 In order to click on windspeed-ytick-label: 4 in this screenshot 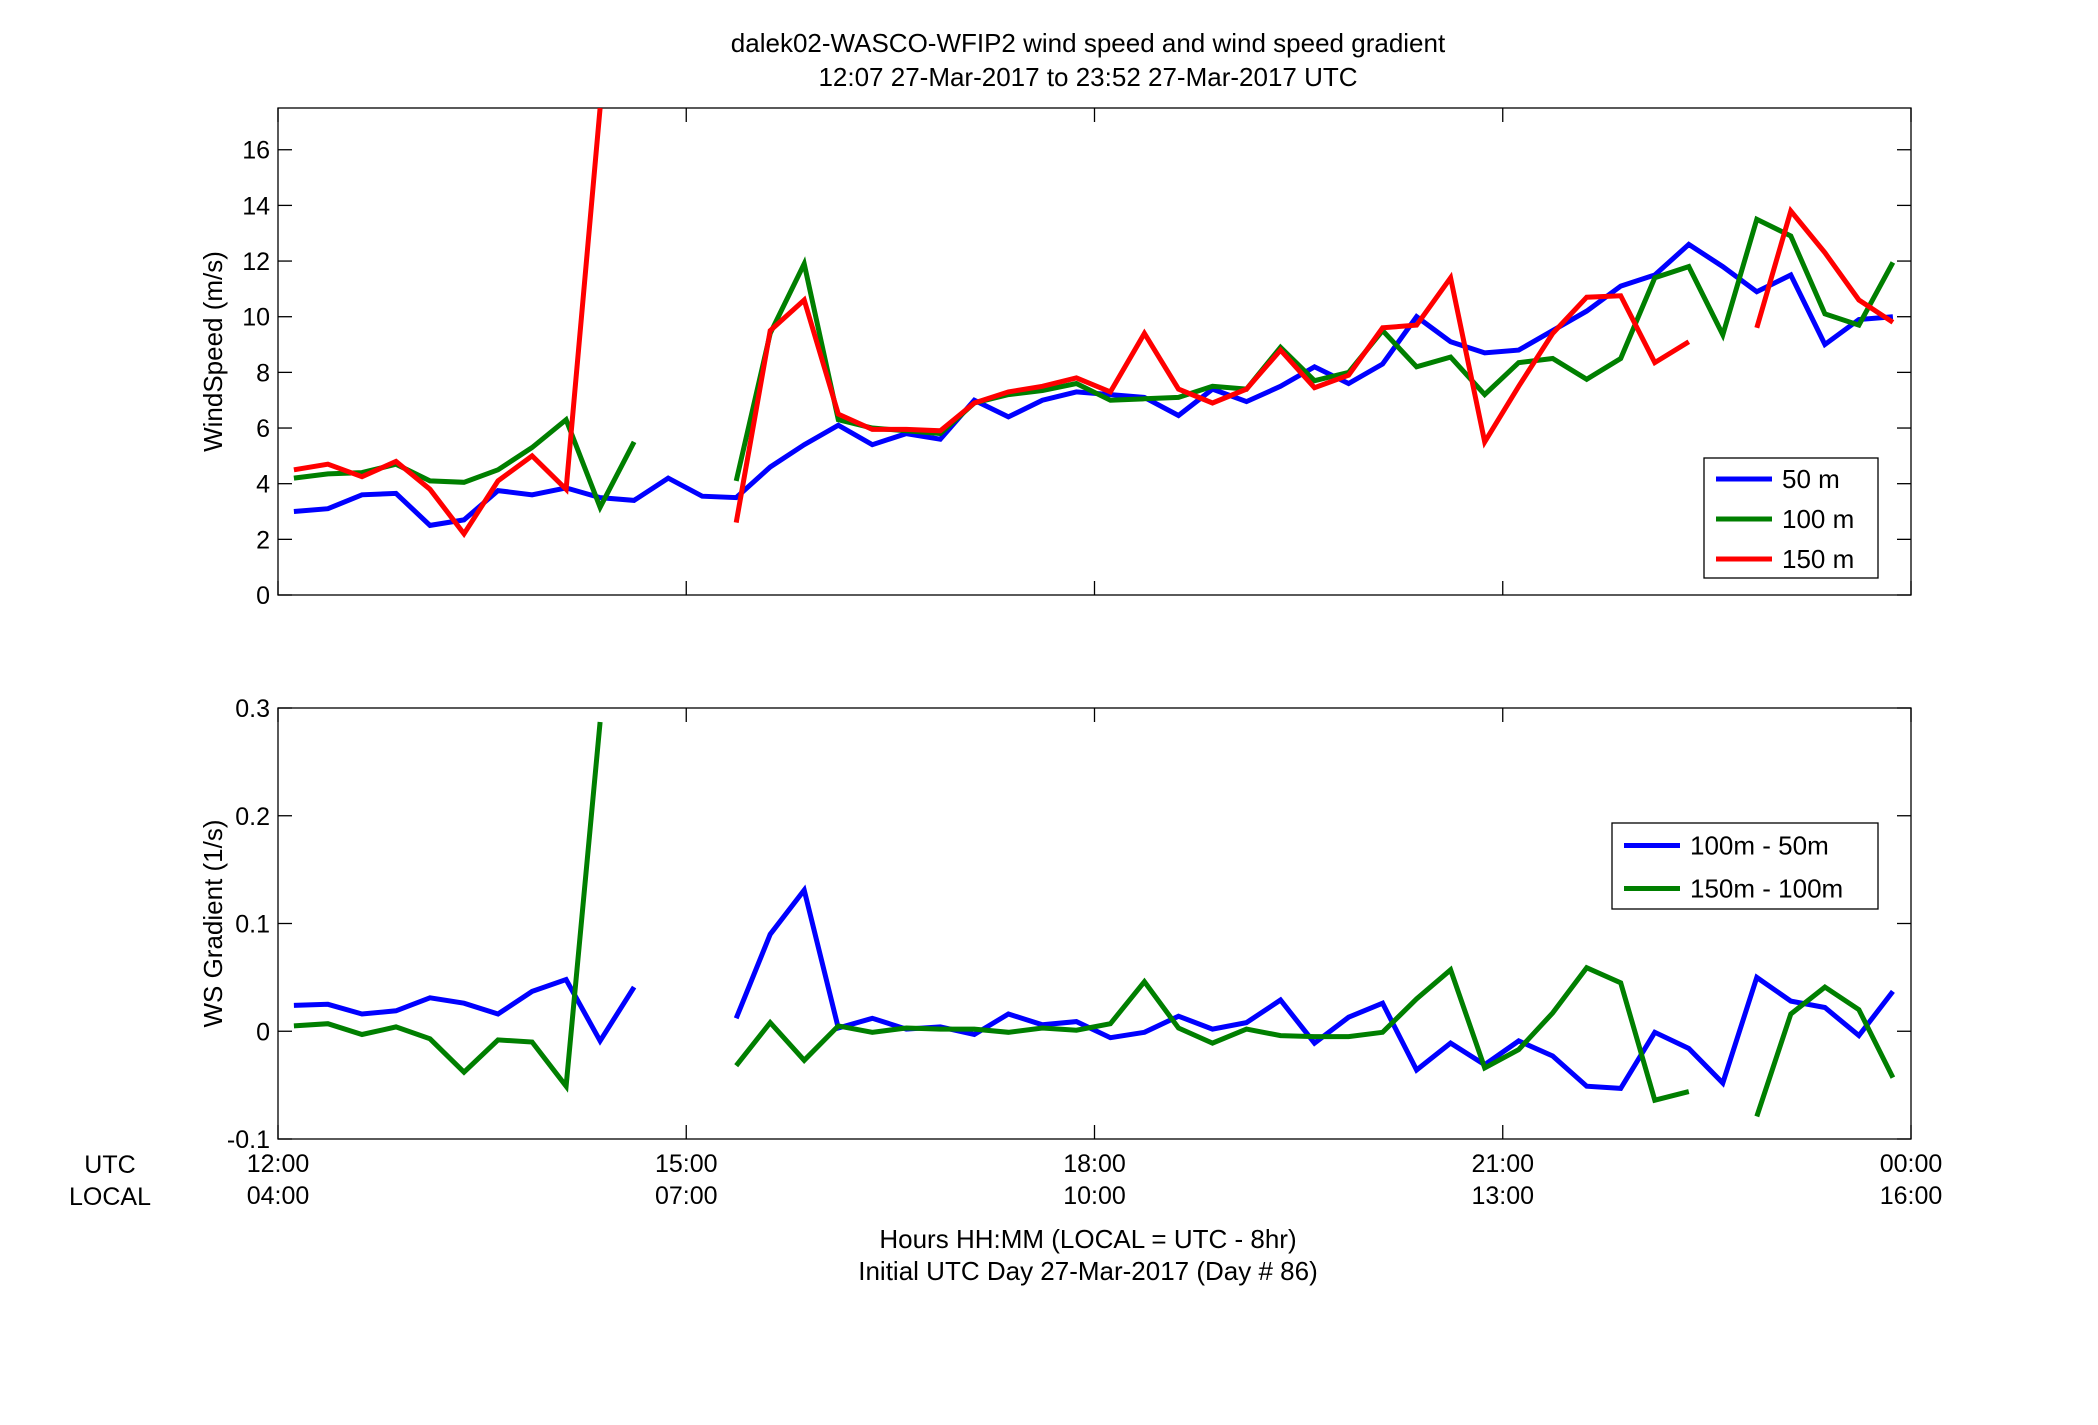, I will do `click(263, 485)`.